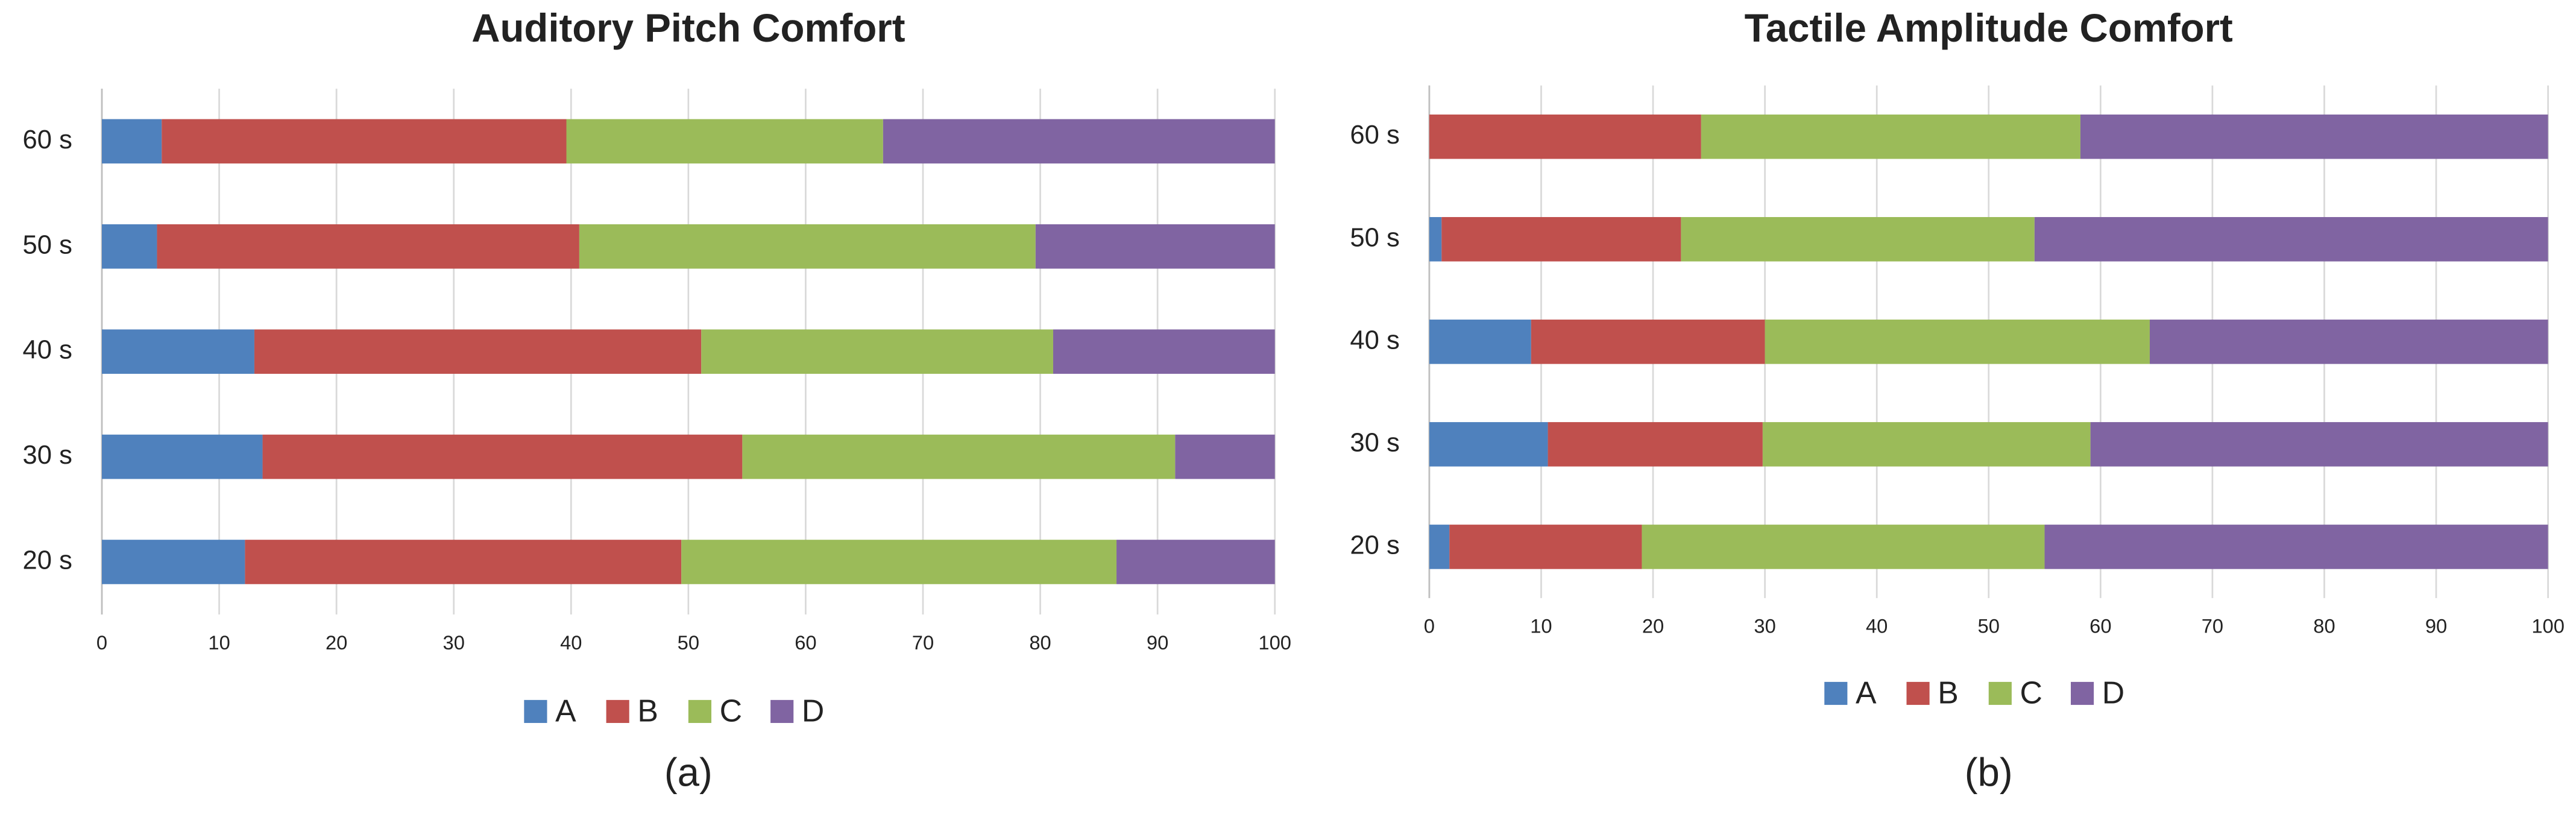 Image resolution: width=2576 pixels, height=814 pixels. What do you see at coordinates (688, 28) in the screenshot?
I see `chart-title: Auditory Pitch Comfort` at bounding box center [688, 28].